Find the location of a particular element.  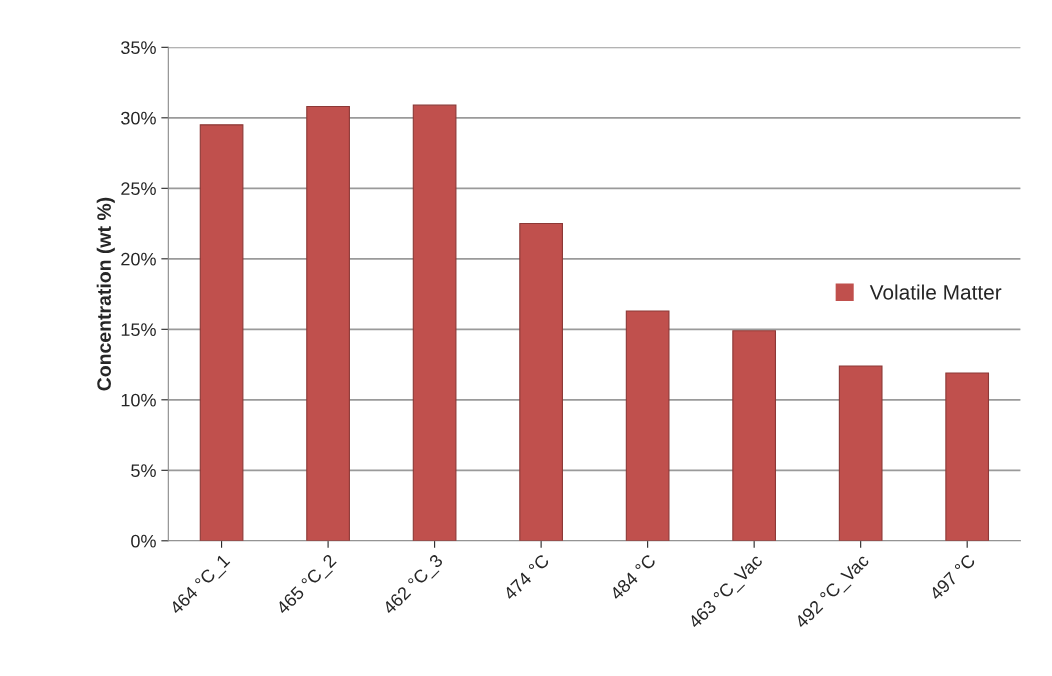

x-tick-label: 462 °C_3 is located at coordinates (413, 585).